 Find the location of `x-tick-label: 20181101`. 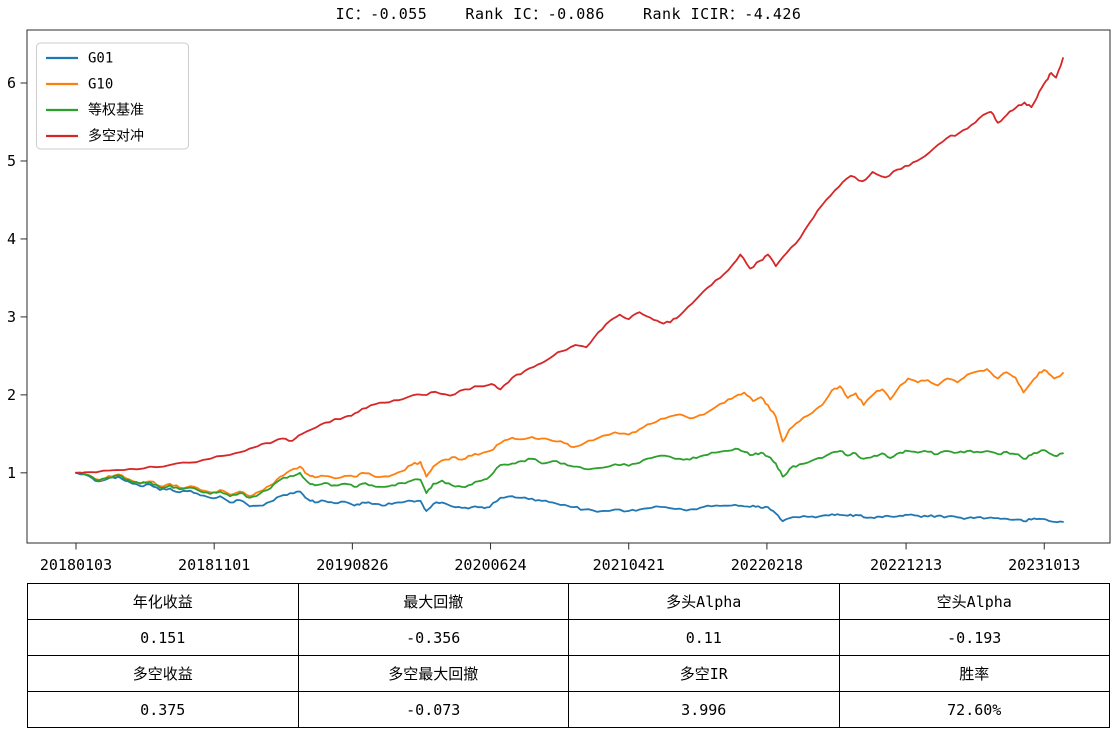

x-tick-label: 20181101 is located at coordinates (214, 565).